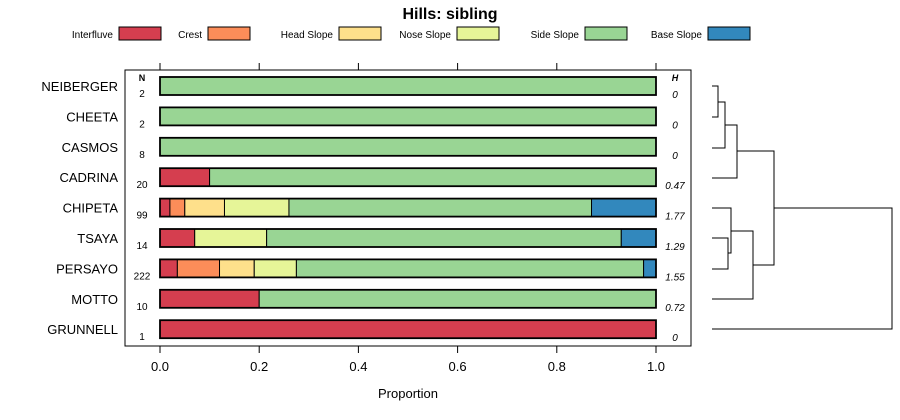 Image resolution: width=900 pixels, height=420 pixels. What do you see at coordinates (675, 247) in the screenshot?
I see `h-value: 1.29` at bounding box center [675, 247].